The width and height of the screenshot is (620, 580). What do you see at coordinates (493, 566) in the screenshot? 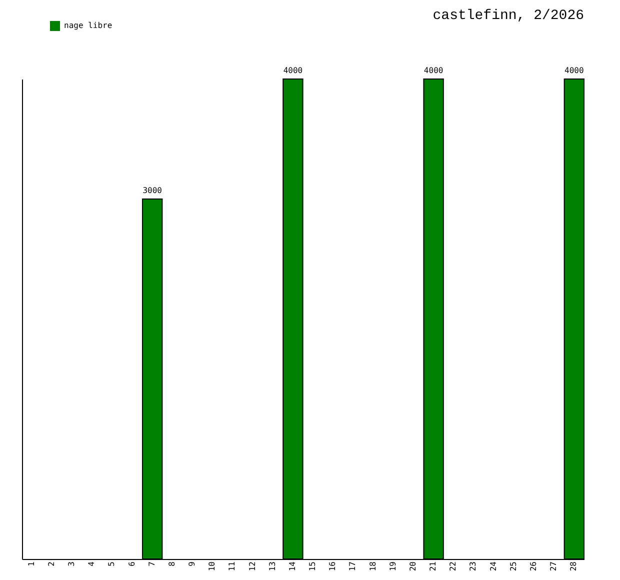
I see `x-tick-label: 24` at bounding box center [493, 566].